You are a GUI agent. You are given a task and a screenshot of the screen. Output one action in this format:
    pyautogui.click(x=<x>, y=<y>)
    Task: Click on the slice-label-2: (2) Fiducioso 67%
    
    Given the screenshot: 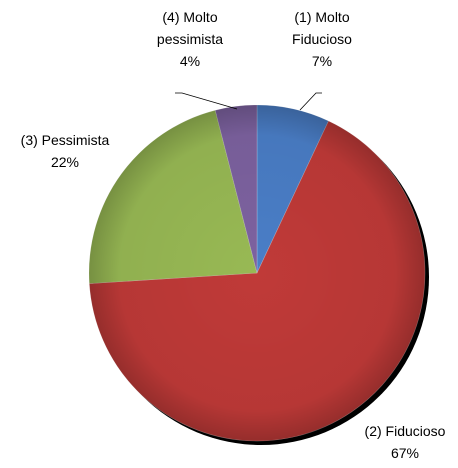 What is the action you would take?
    pyautogui.click(x=405, y=442)
    